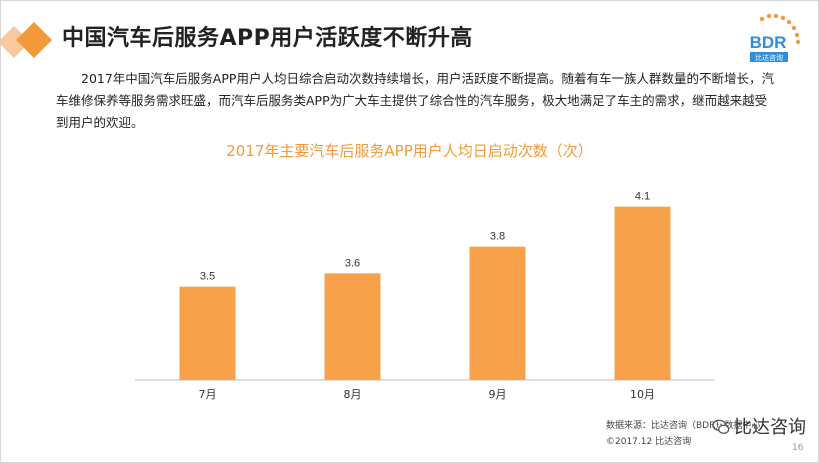 The image size is (819, 463). Describe the element at coordinates (352, 263) in the screenshot. I see `data-label-2: 3.6` at that location.